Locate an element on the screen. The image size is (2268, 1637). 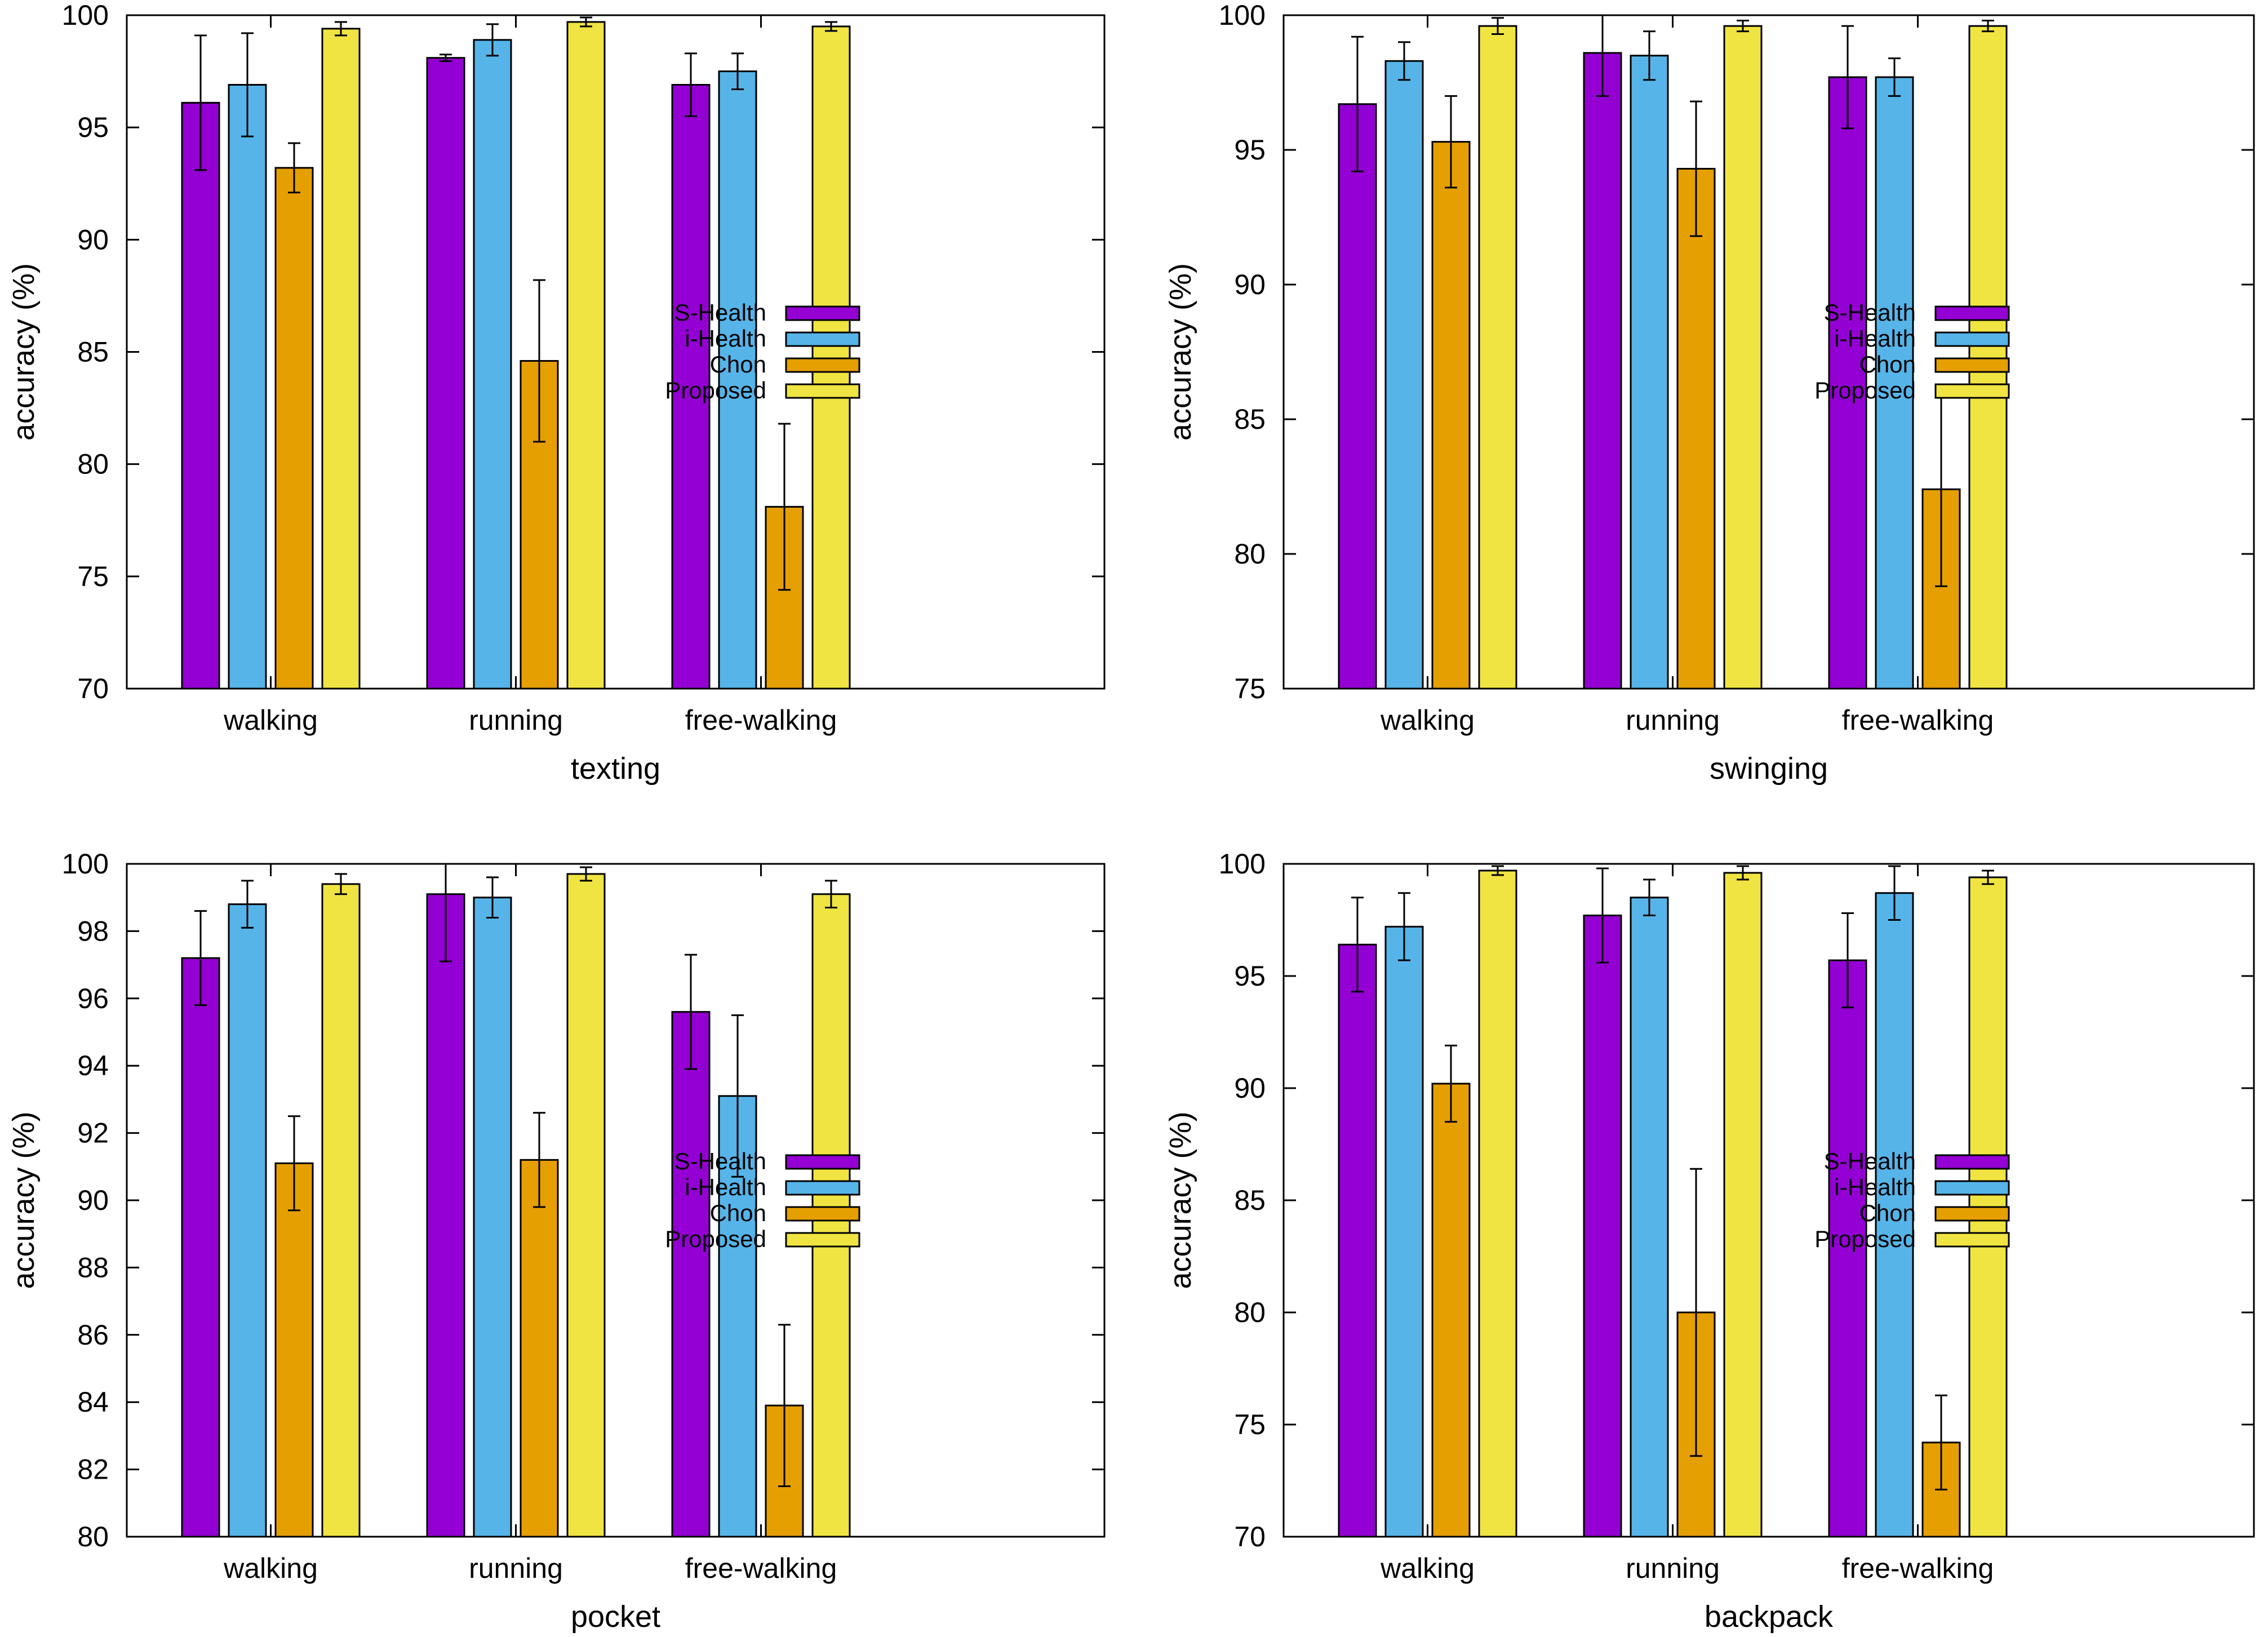
y-tick-label: 82 is located at coordinates (93, 1469).